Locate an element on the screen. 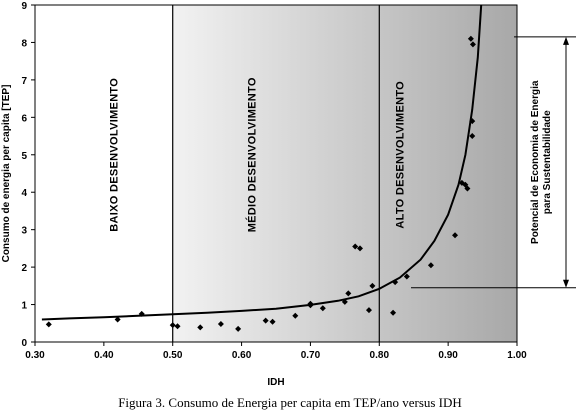 Image resolution: width=580 pixels, height=416 pixels. region-label-1: MÉDIO DESENVOLVIMENTO is located at coordinates (251, 154).